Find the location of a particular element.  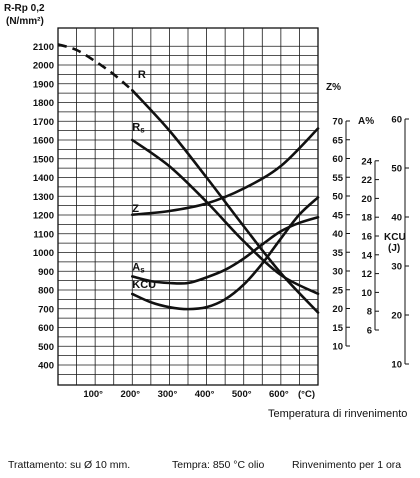

left-tick-label: 1100 is located at coordinates (43, 234).